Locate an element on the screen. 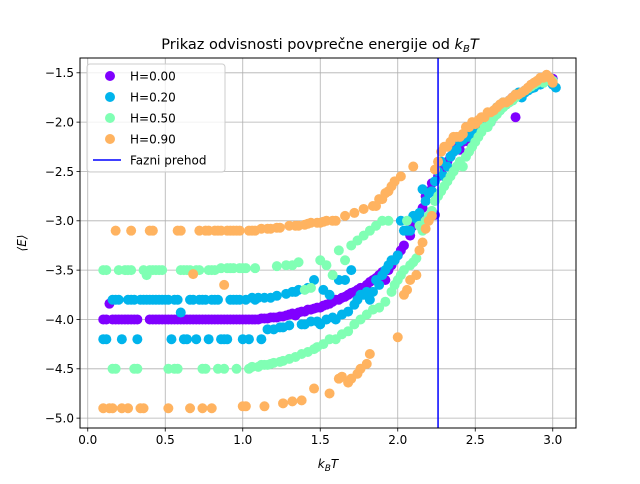 This screenshot has width=640, height=484. y-tick-label: −3.0 is located at coordinates (59, 221).